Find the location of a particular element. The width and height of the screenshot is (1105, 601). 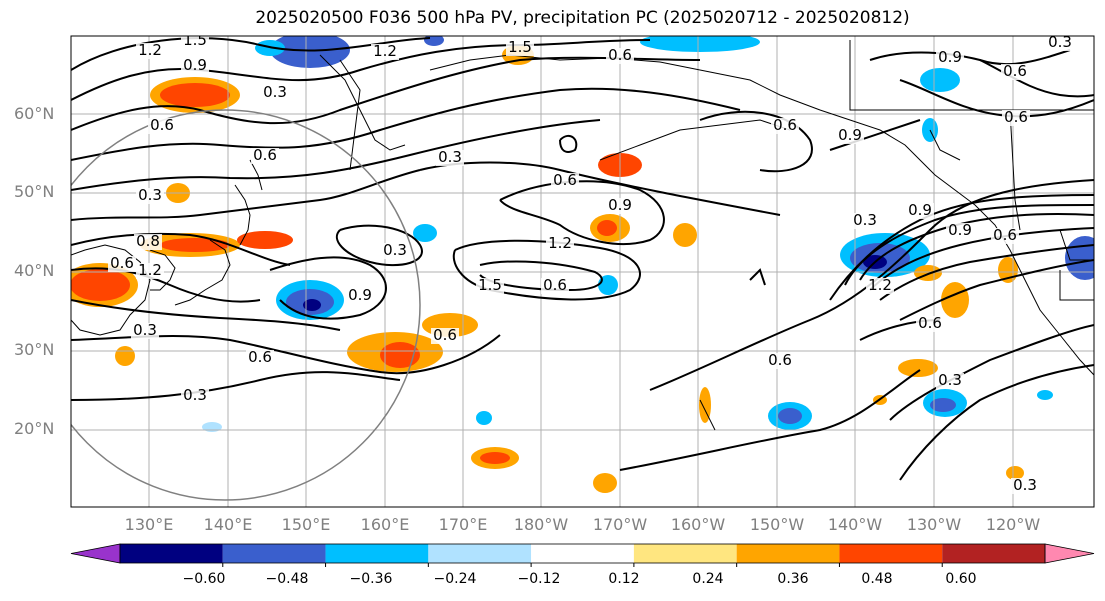

lon-label: 180°W is located at coordinates (541, 524).